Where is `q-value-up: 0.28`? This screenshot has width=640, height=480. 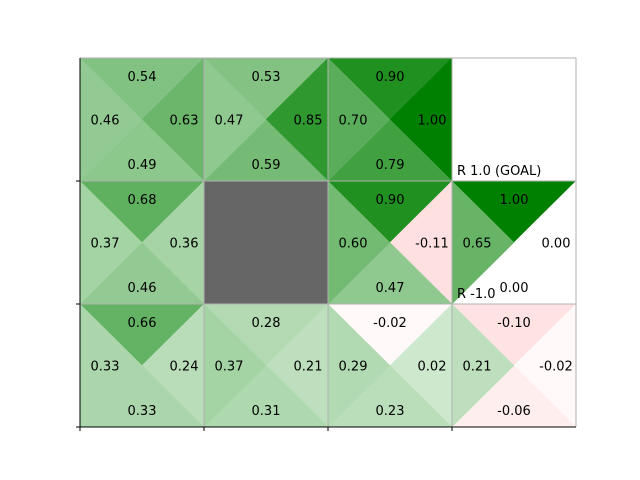
q-value-up: 0.28 is located at coordinates (266, 323).